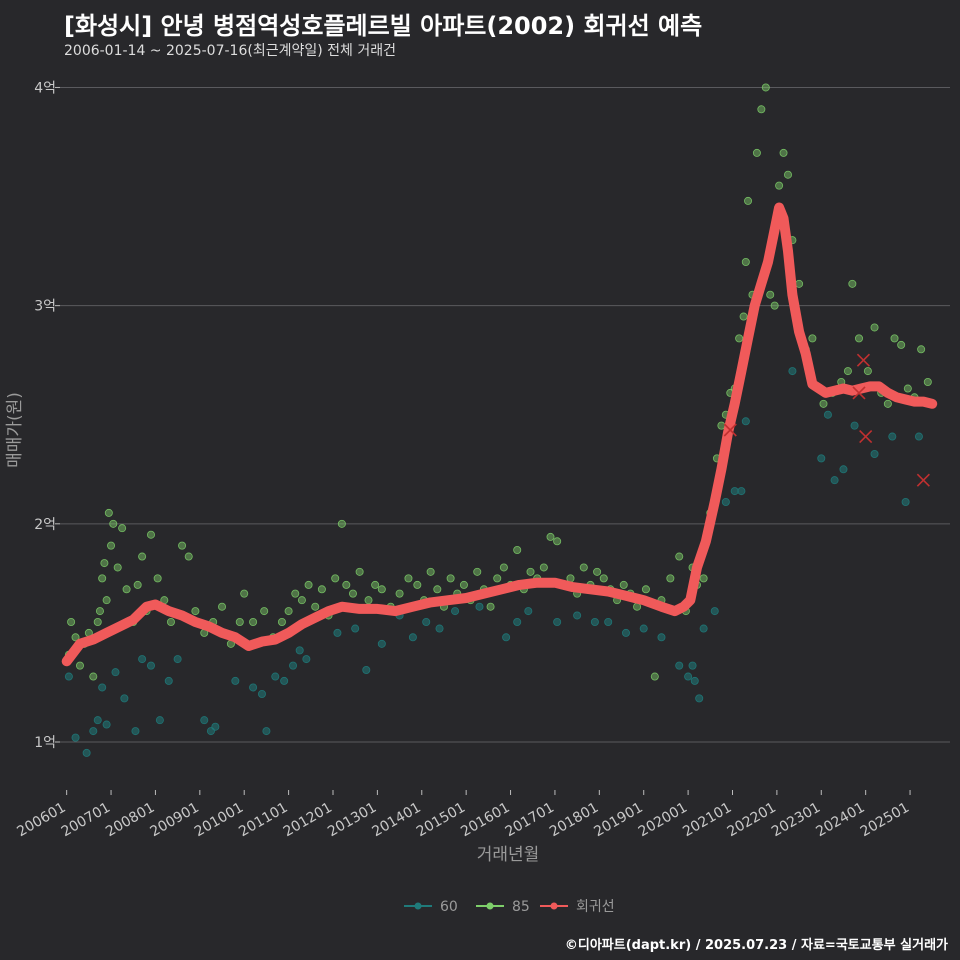 Image resolution: width=960 pixels, height=960 pixels. What do you see at coordinates (219, 820) in the screenshot?
I see `x-tick-label: 201001` at bounding box center [219, 820].